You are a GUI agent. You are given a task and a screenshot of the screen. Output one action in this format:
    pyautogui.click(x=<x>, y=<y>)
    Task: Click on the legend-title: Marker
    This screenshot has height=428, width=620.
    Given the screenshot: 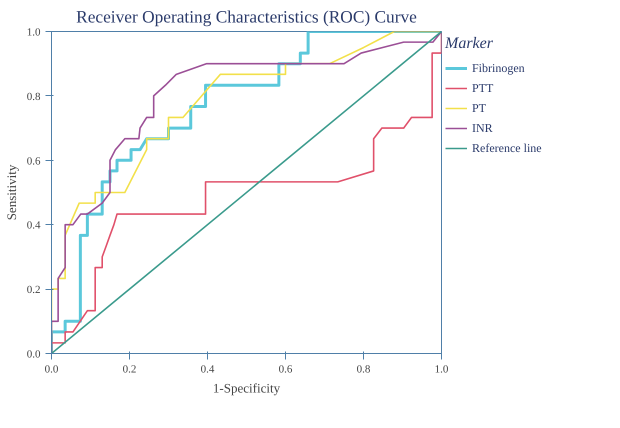 What is the action you would take?
    pyautogui.click(x=469, y=44)
    